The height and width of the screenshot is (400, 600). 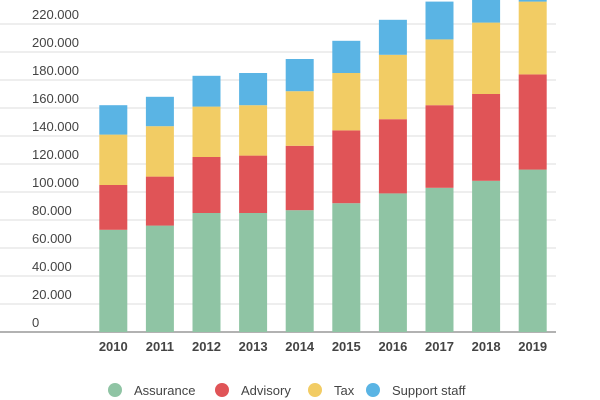 I want to click on legend-label: Support staff, so click(x=429, y=390).